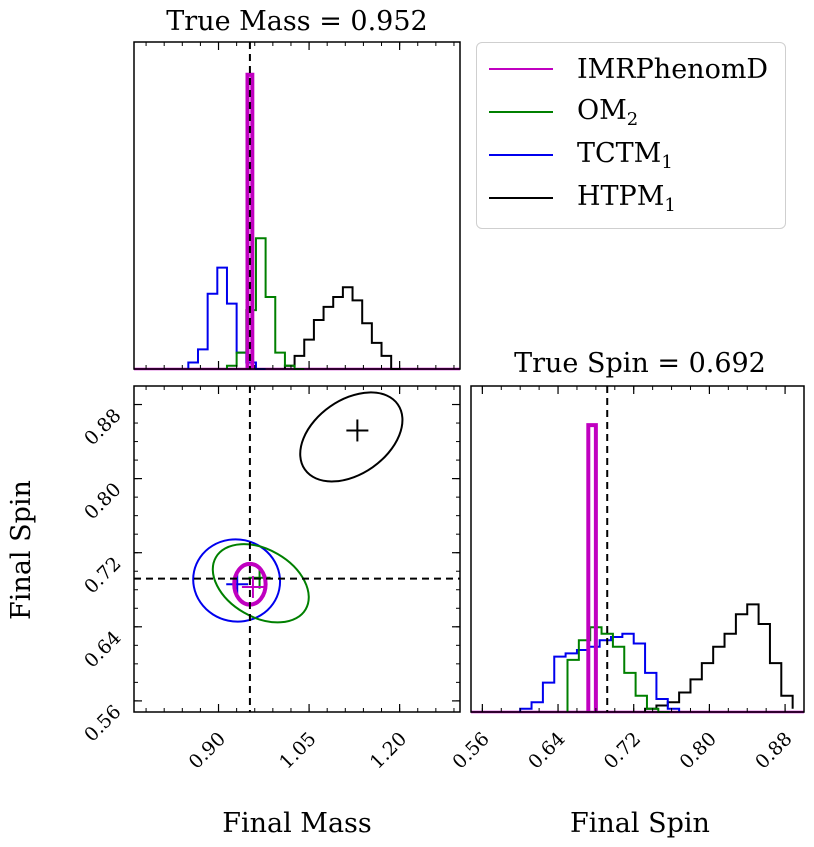 The image size is (814, 847). Describe the element at coordinates (297, 750) in the screenshot. I see `mass-tick-label: 1.05` at that location.